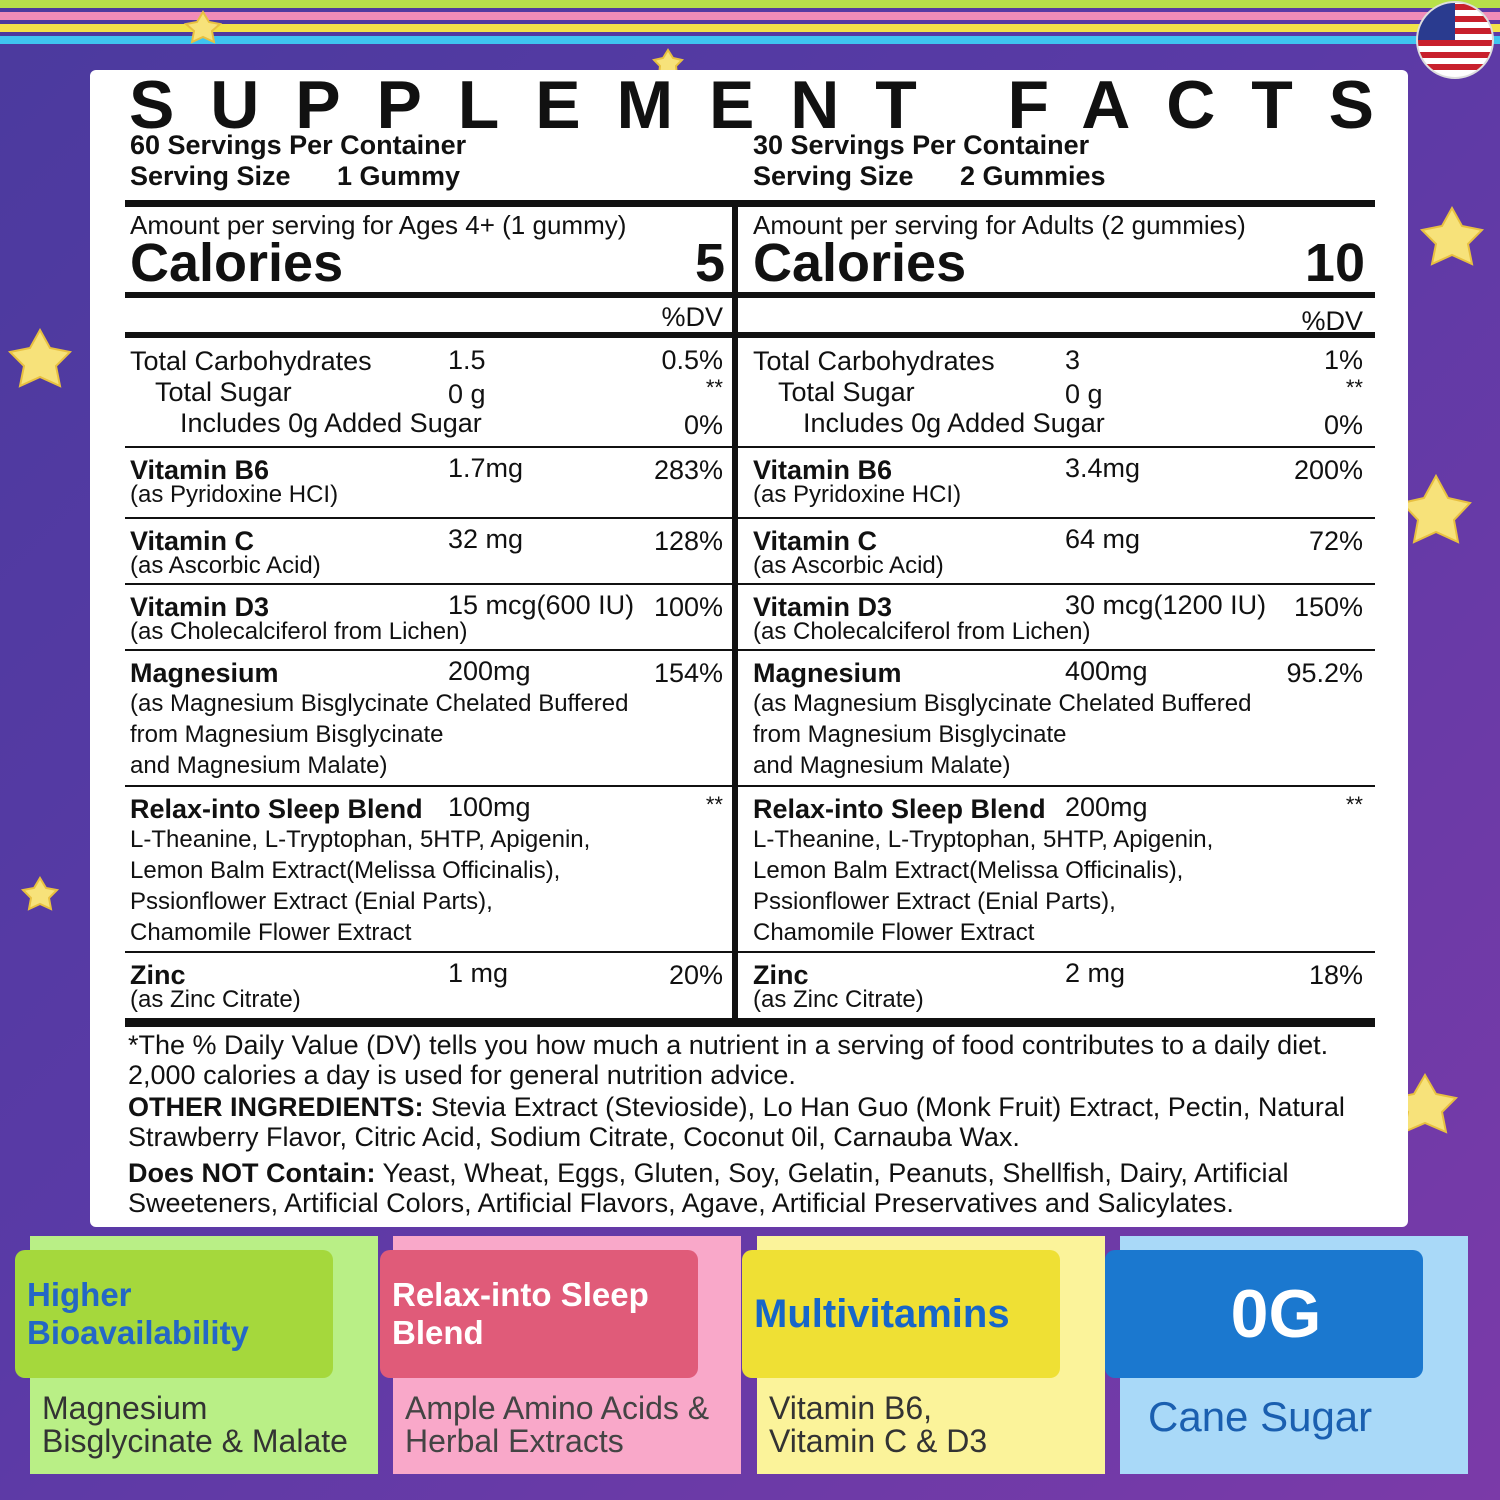 This screenshot has height=1500, width=1500. Describe the element at coordinates (904, 1314) in the screenshot. I see `badge-title-box: Multivitamins` at that location.